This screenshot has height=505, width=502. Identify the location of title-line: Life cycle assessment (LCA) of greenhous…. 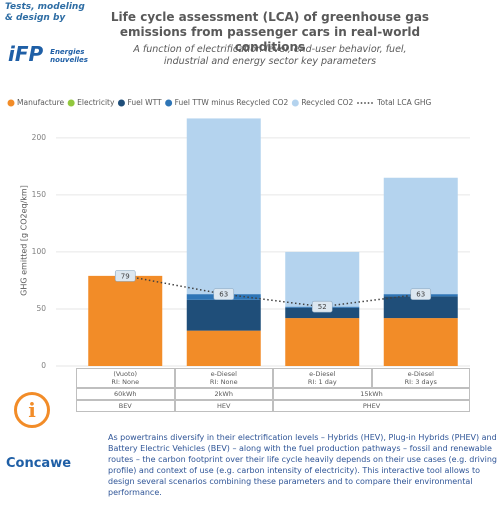
(270, 17).